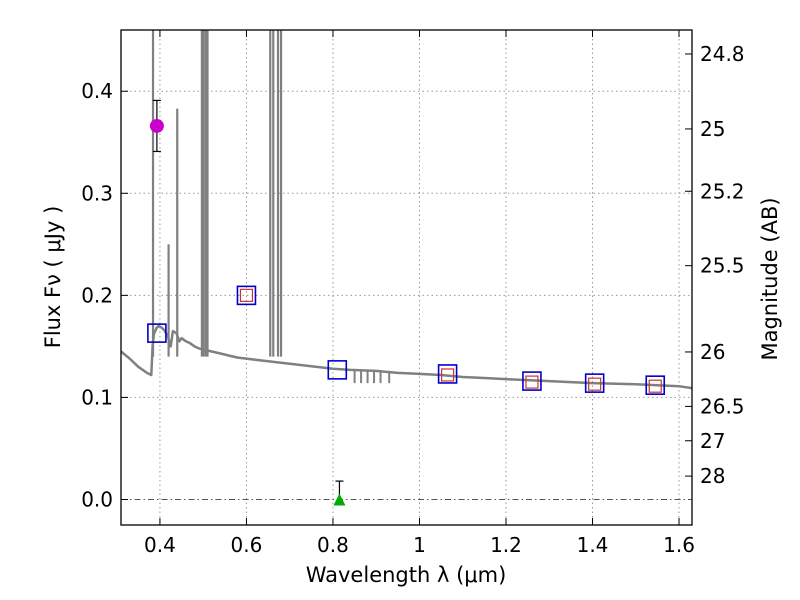  Describe the element at coordinates (722, 191) in the screenshot. I see `y2-tick-label: 25.2` at that location.